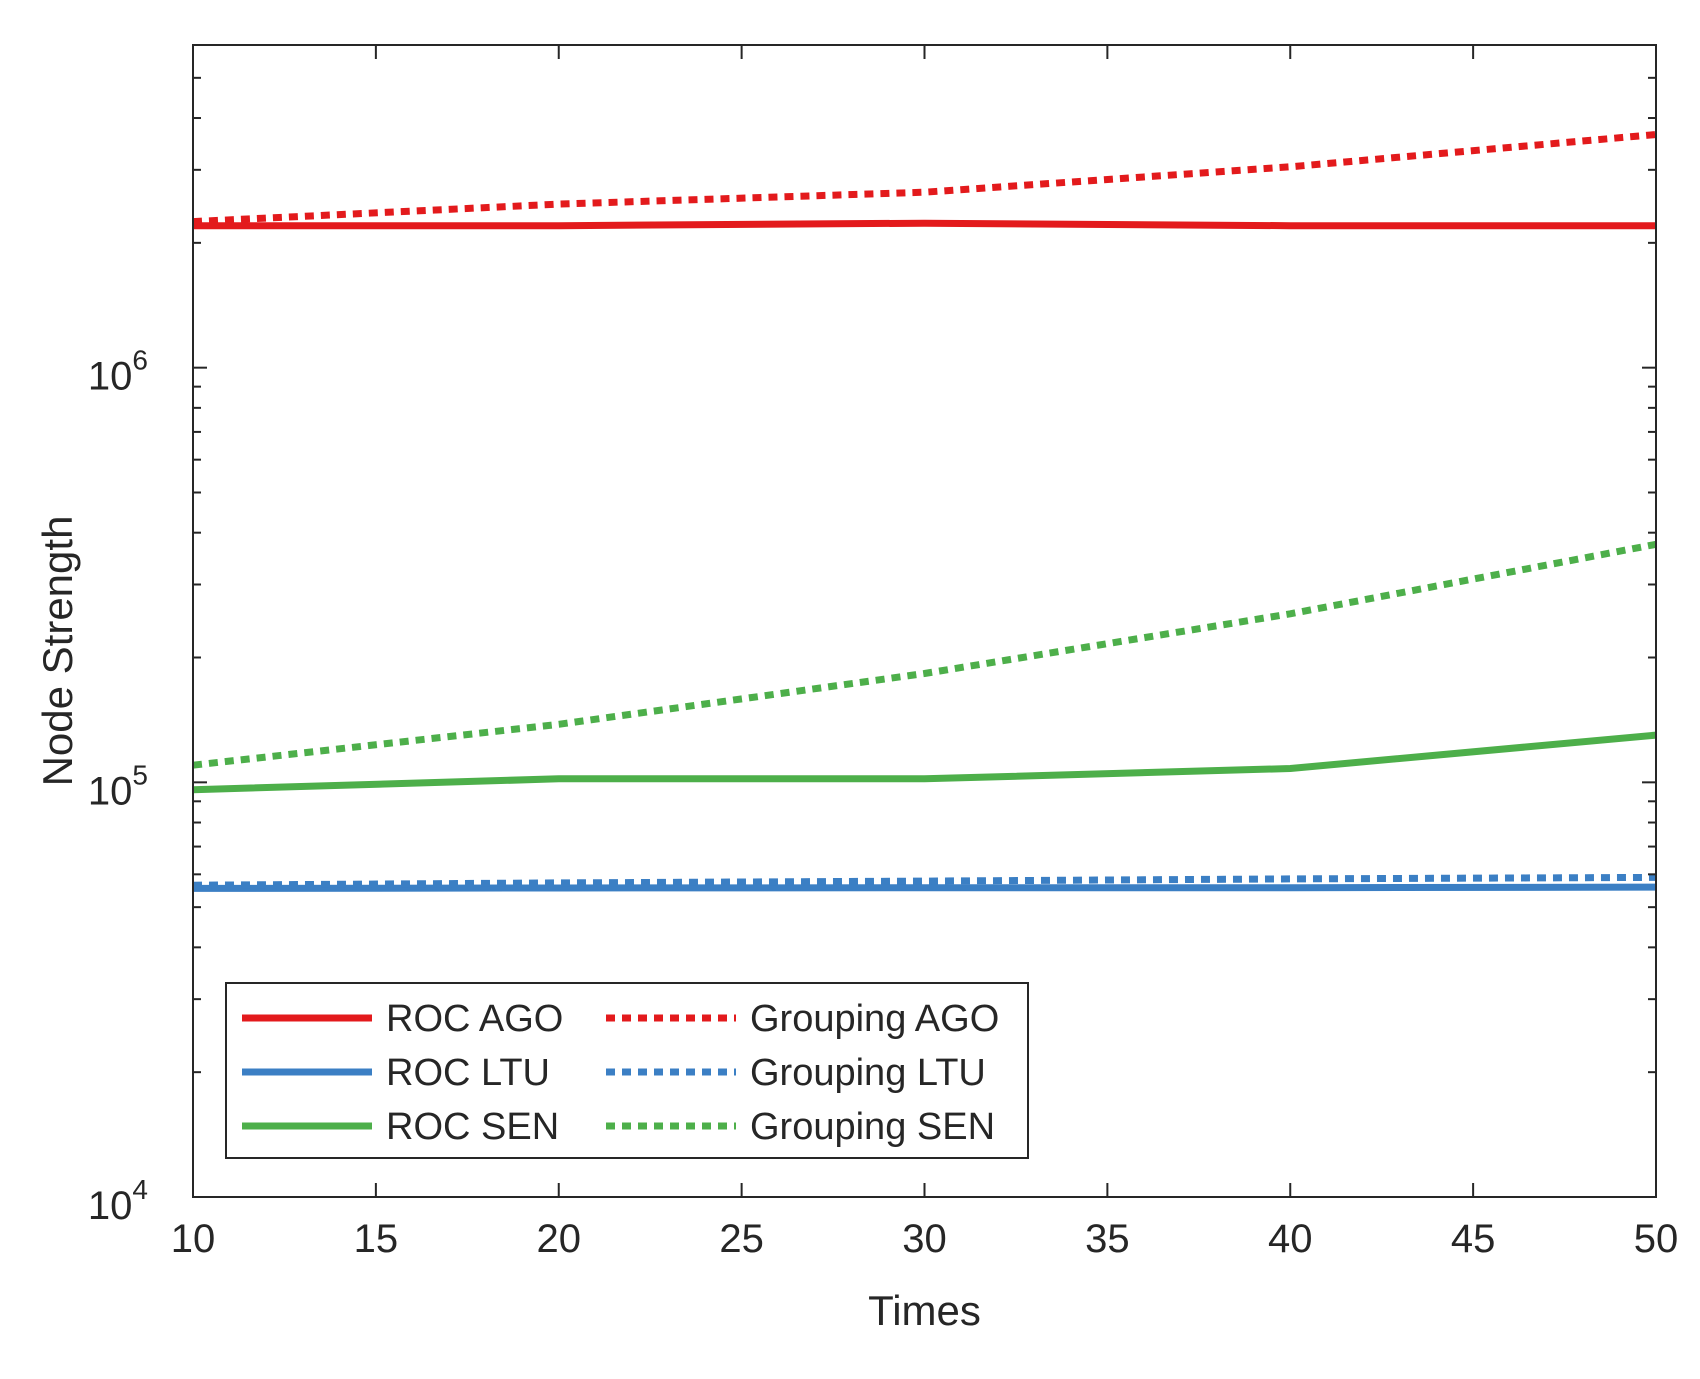 The height and width of the screenshot is (1379, 1700). What do you see at coordinates (924, 1310) in the screenshot?
I see `x-axis-title: Times` at bounding box center [924, 1310].